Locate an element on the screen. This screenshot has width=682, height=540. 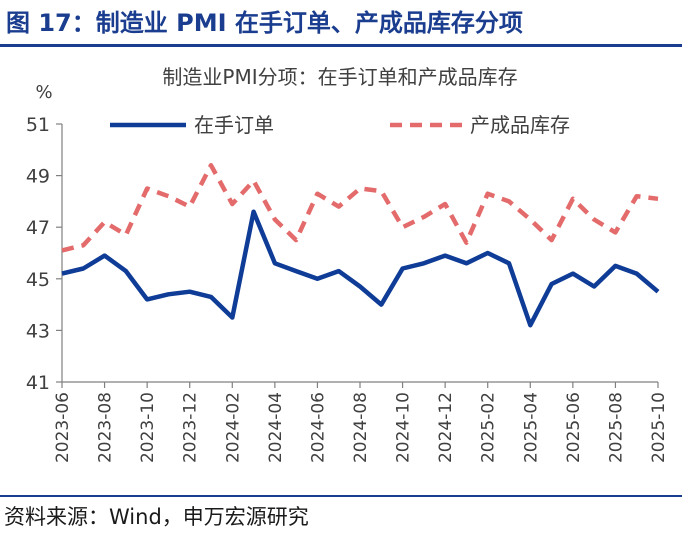
y-tick-label: 41 is located at coordinates (38, 383).